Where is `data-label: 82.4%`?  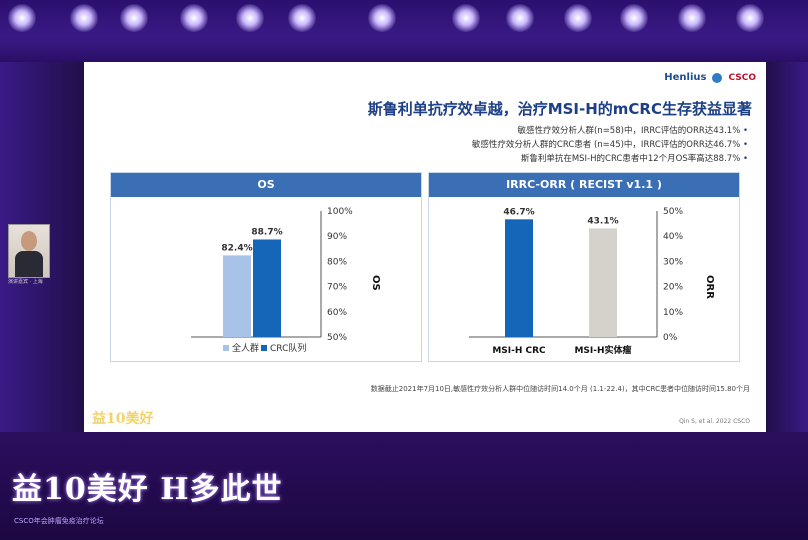 data-label: 82.4% is located at coordinates (236, 248).